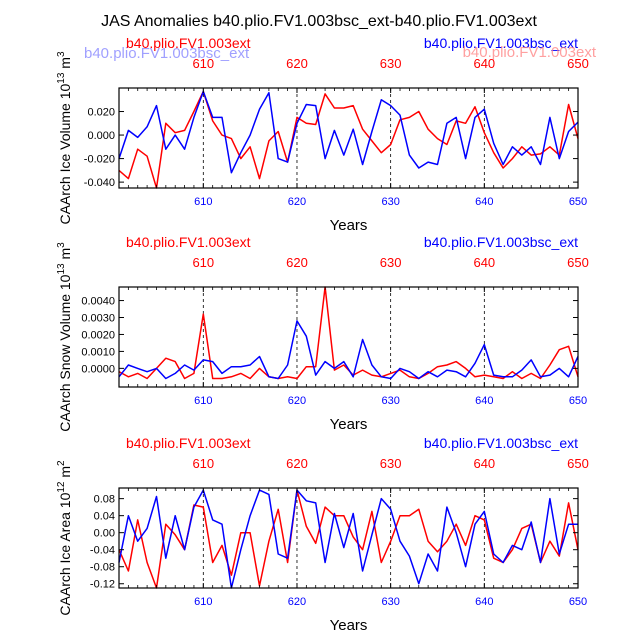 The width and height of the screenshot is (638, 639). What do you see at coordinates (530, 52) in the screenshot?
I see `ghost-label-ext: b40.plio.FV1.003ext` at bounding box center [530, 52].